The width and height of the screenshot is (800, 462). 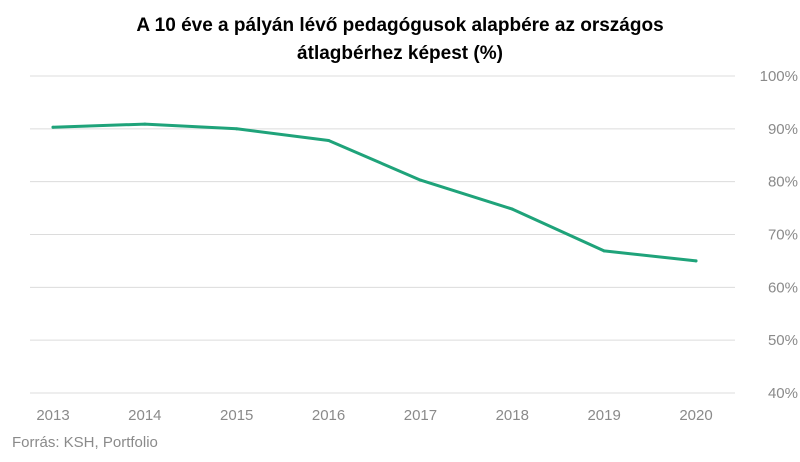 What do you see at coordinates (400, 53) in the screenshot?
I see `chart-title-line-2: átlagbérhez képest (%)` at bounding box center [400, 53].